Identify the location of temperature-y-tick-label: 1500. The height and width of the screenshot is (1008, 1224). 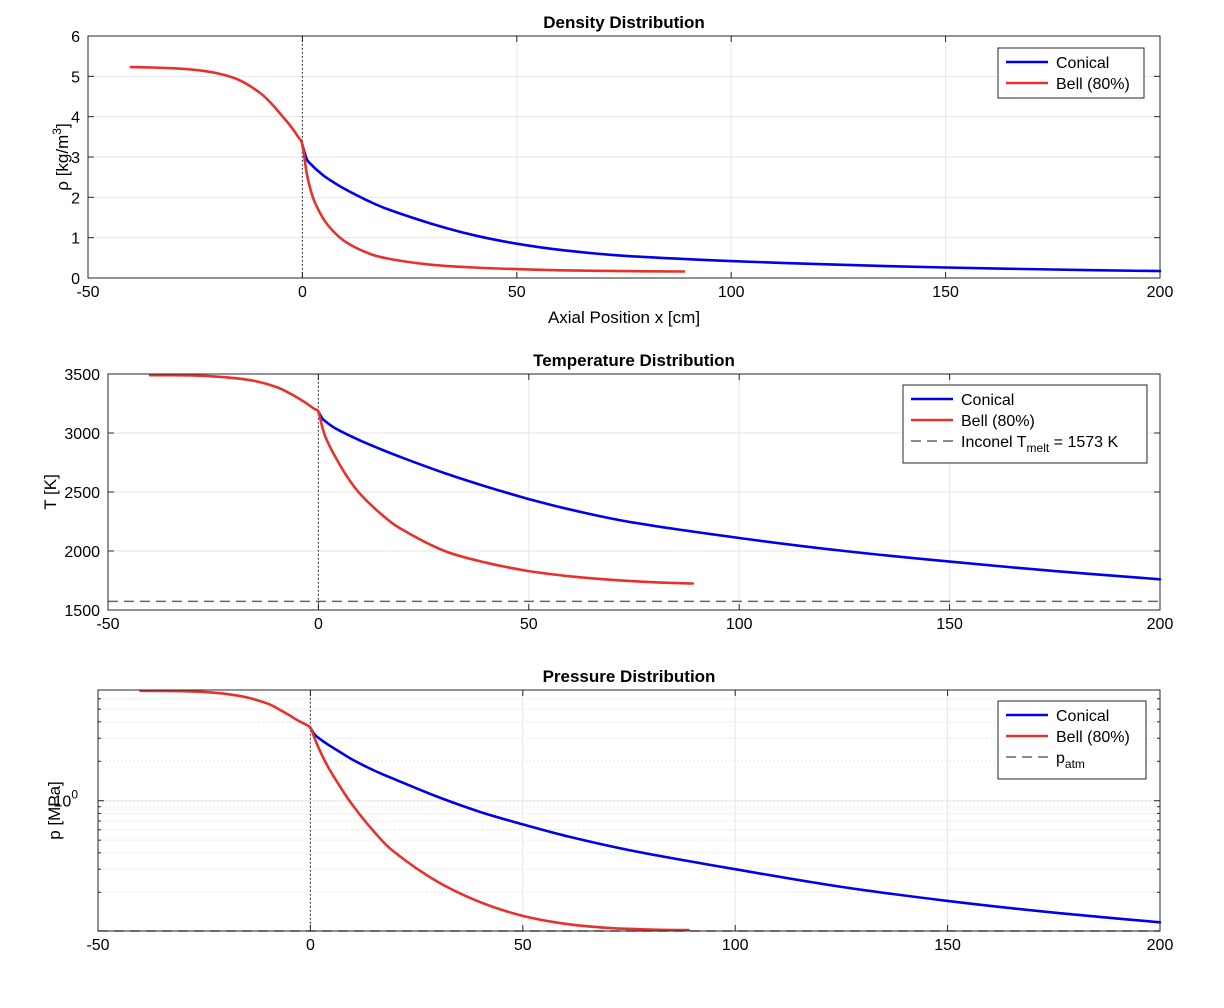
(82, 611).